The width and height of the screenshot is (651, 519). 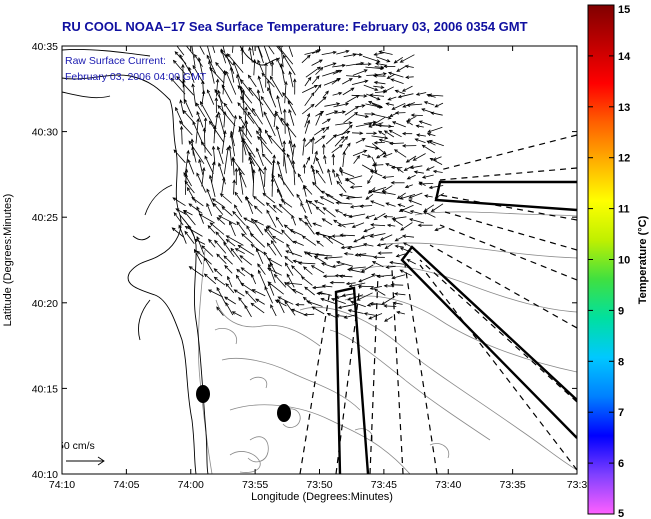 I want to click on x-tick-label: 73:3, so click(x=577, y=485).